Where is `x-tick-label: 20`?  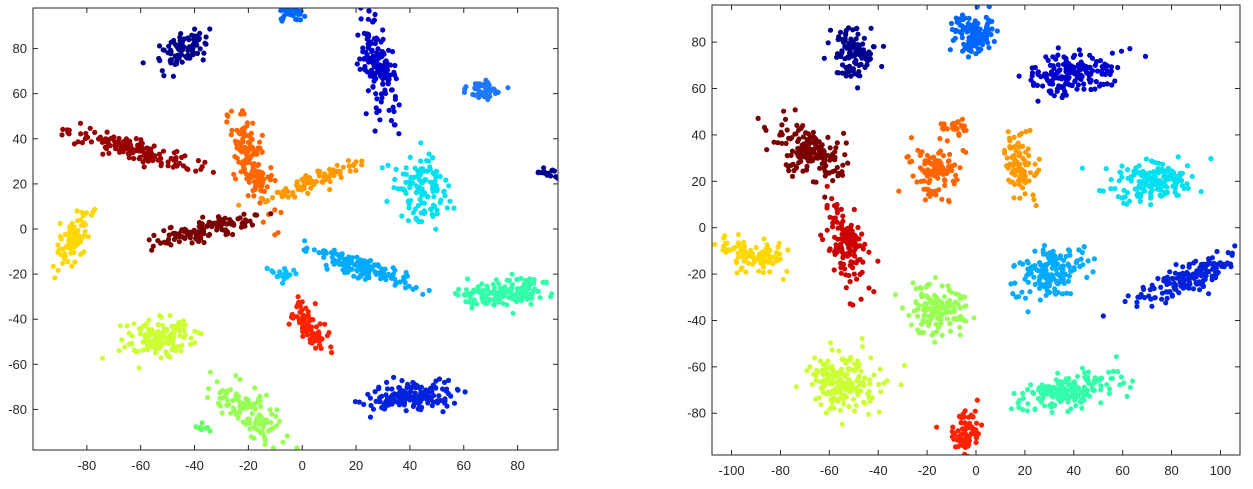
x-tick-label: 20 is located at coordinates (356, 465).